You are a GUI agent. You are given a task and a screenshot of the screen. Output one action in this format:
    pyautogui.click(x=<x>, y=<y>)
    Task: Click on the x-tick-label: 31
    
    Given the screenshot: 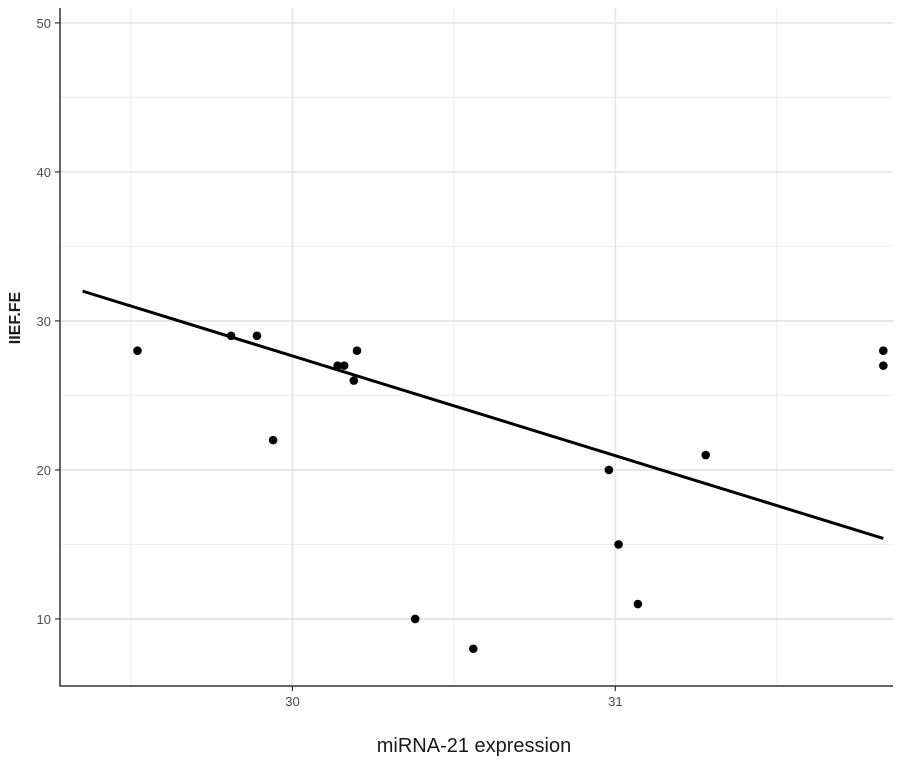 What is the action you would take?
    pyautogui.click(x=615, y=701)
    